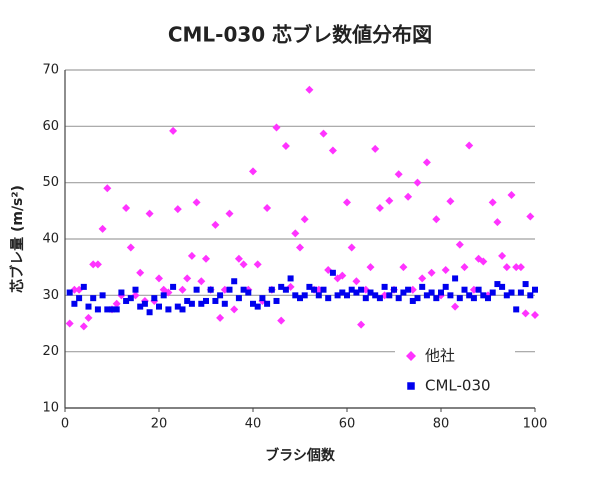 This screenshot has height=480, width=600. Describe the element at coordinates (441, 424) in the screenshot. I see `x-tick-label: 80` at that location.